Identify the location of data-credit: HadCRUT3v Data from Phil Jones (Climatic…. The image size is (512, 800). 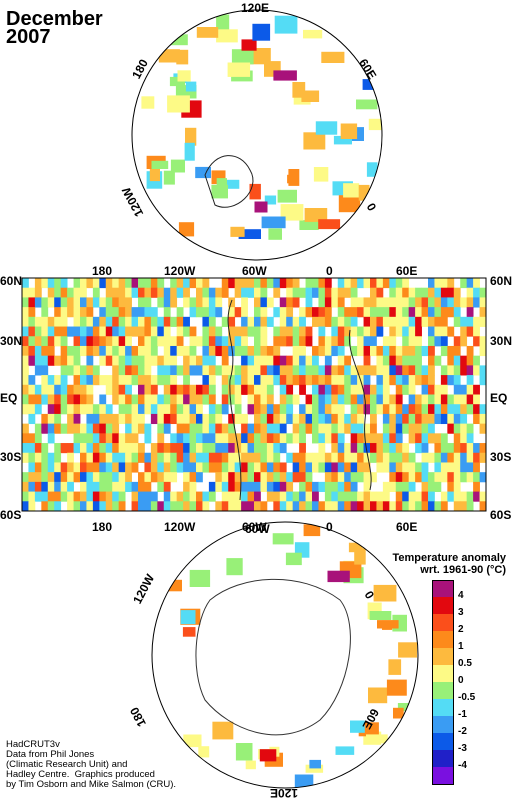
(91, 764).